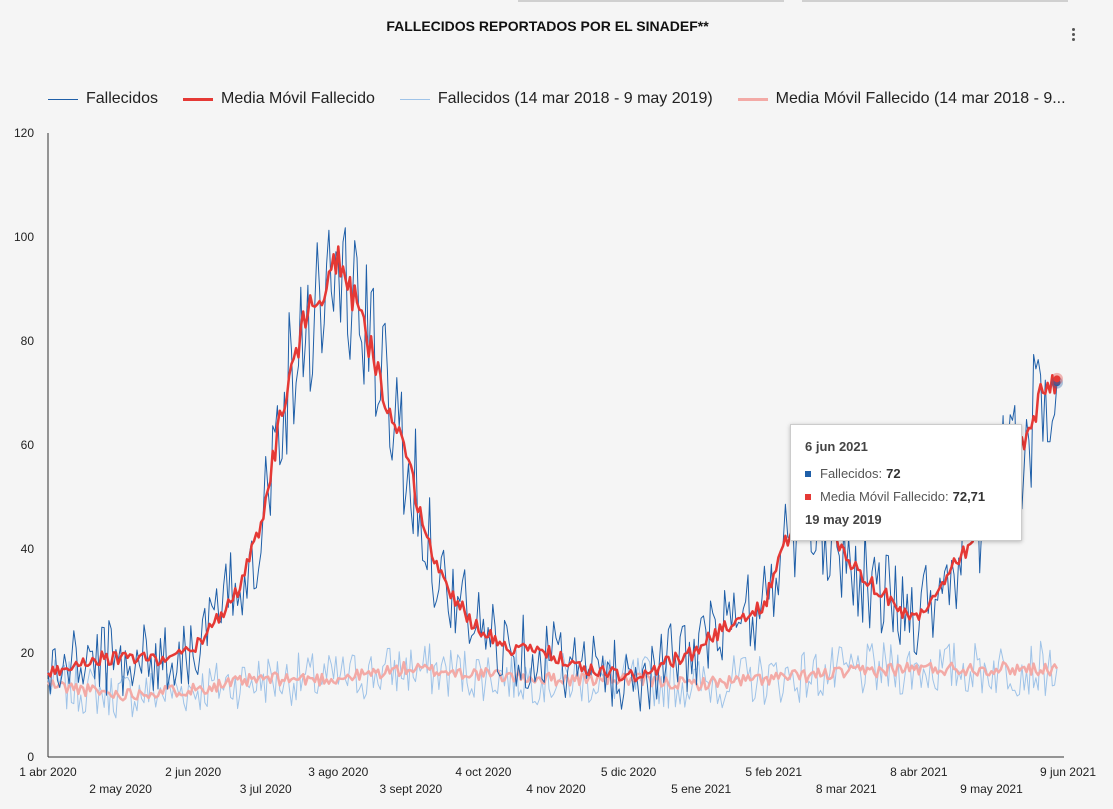 This screenshot has width=1113, height=809. I want to click on x-tick-label: 3 sept 2020, so click(410, 789).